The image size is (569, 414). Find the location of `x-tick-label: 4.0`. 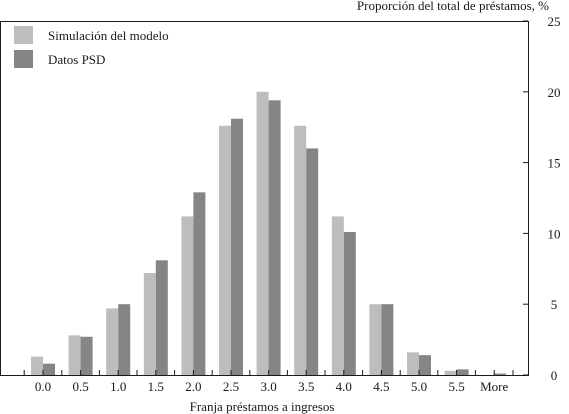

x-tick-label: 4.0 is located at coordinates (344, 386).